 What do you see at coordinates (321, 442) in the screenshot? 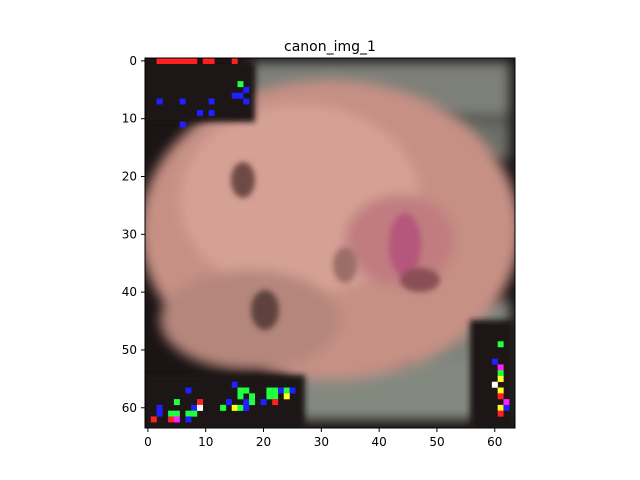
I see `x-tick-label: 30` at bounding box center [321, 442].